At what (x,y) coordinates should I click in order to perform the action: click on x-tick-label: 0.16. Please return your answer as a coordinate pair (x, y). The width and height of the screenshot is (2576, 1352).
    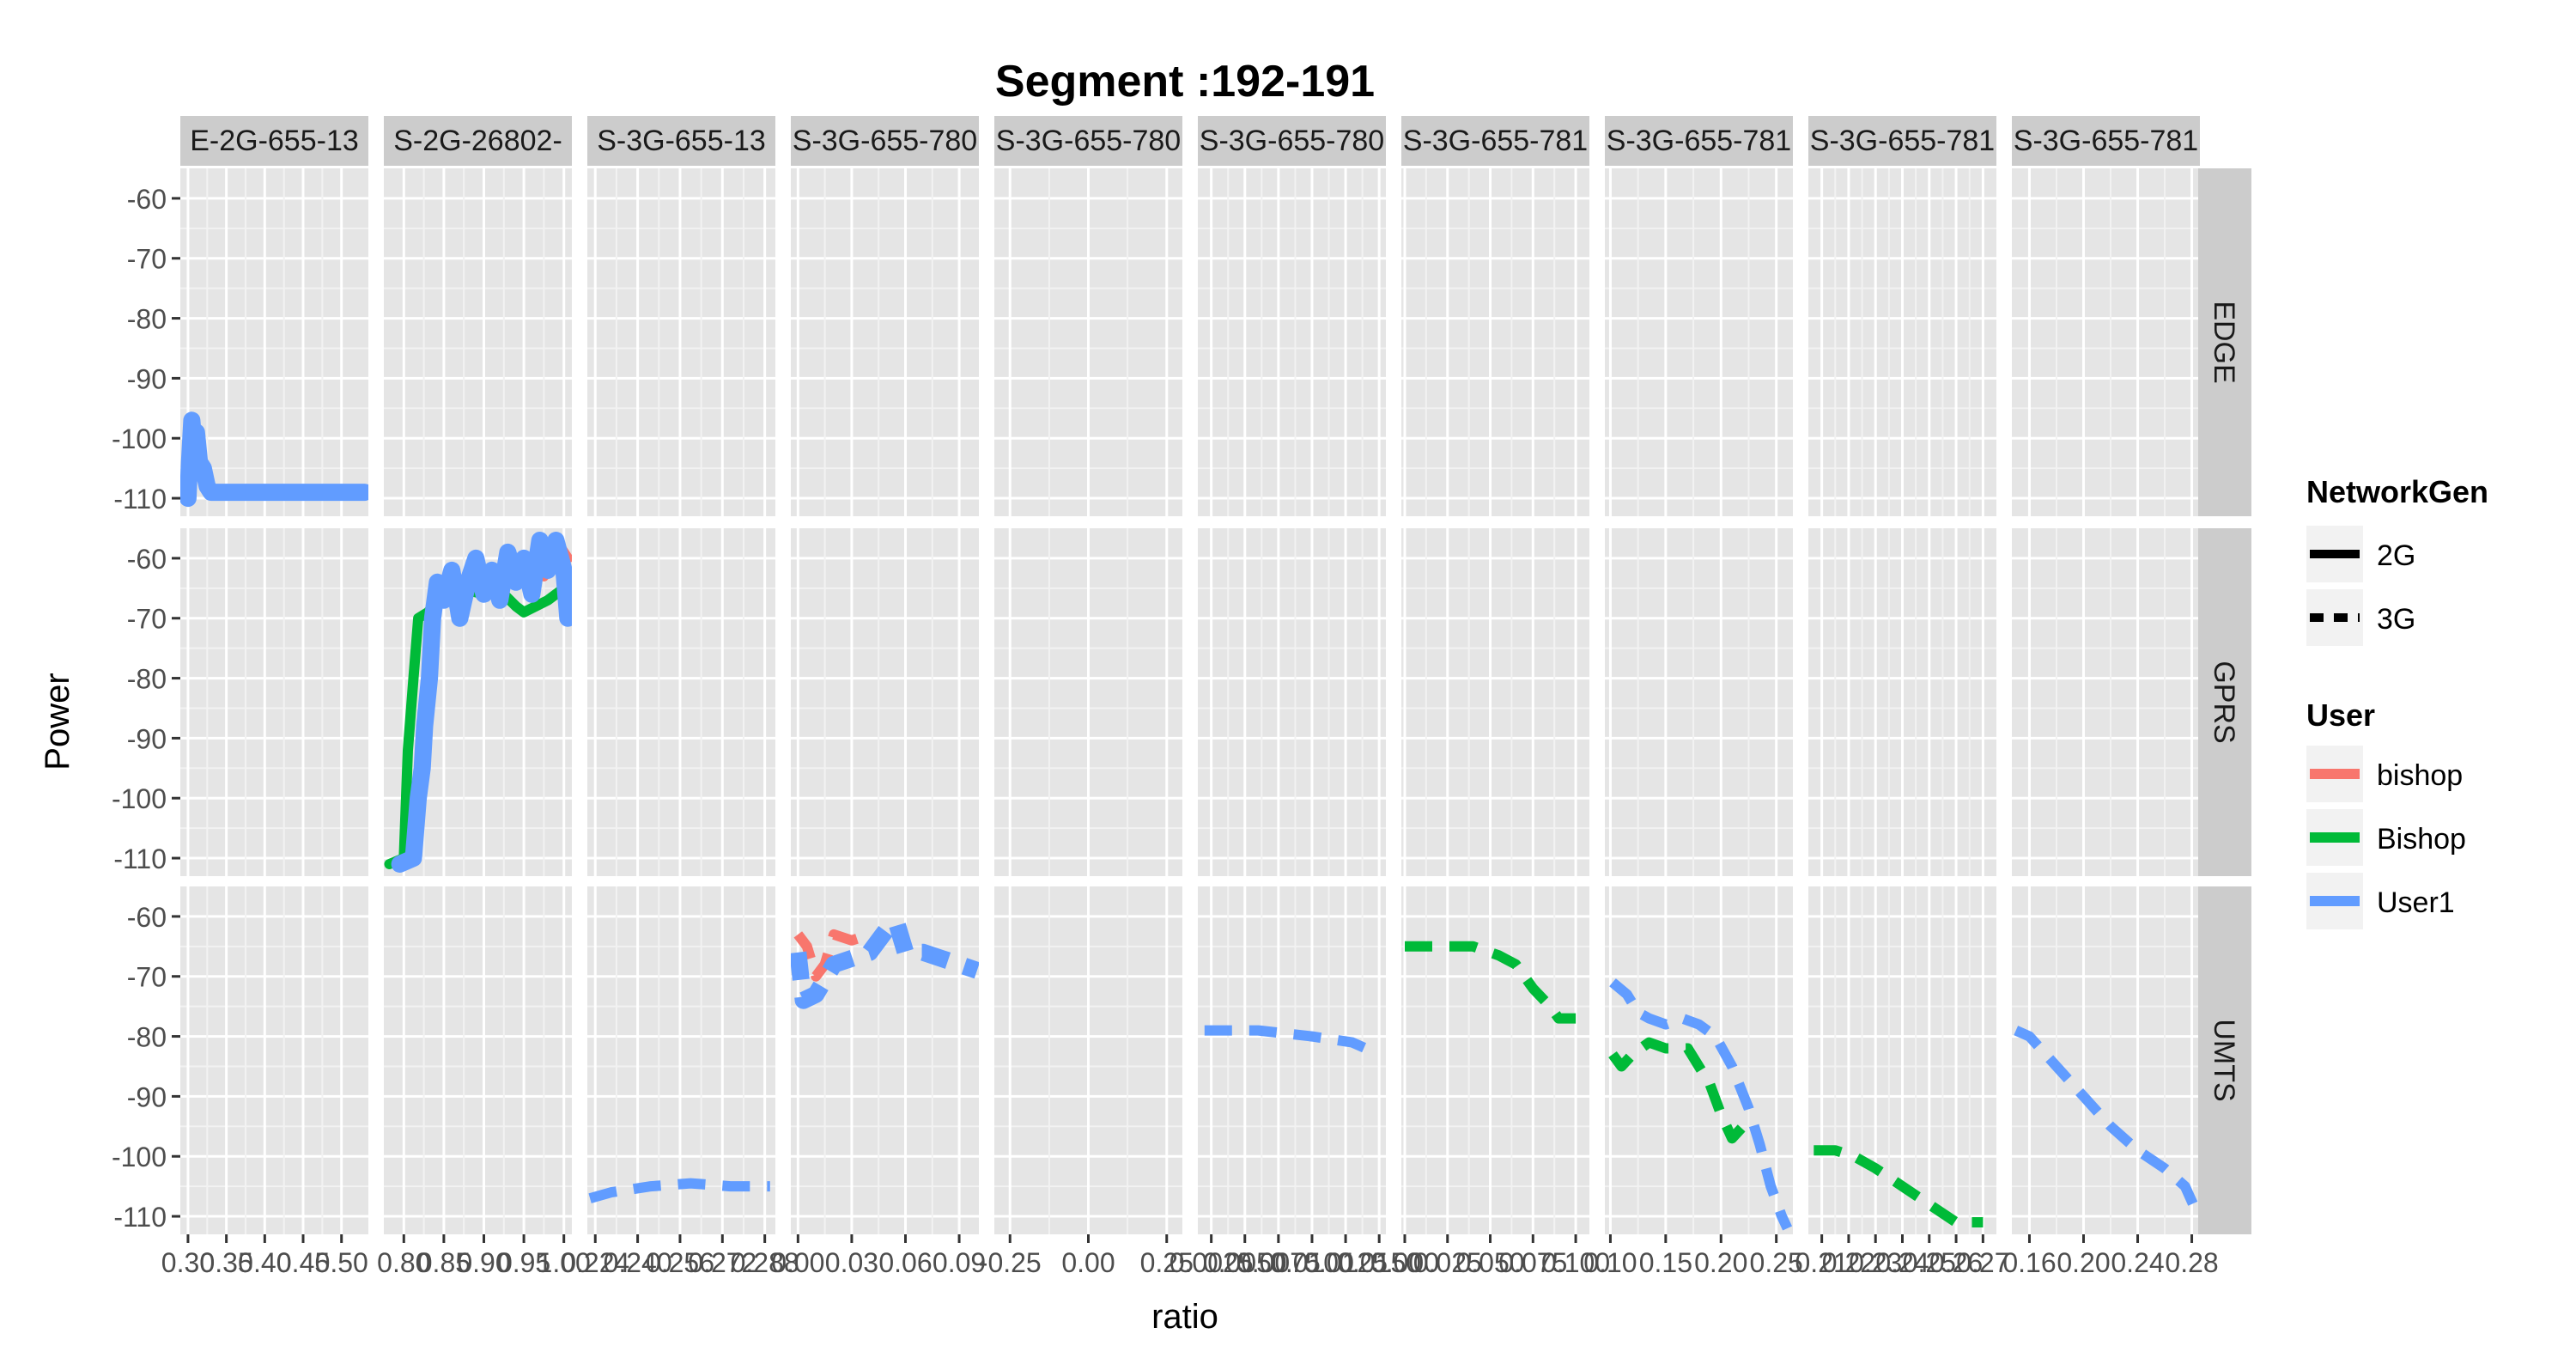
    Looking at the image, I should click on (2029, 1262).